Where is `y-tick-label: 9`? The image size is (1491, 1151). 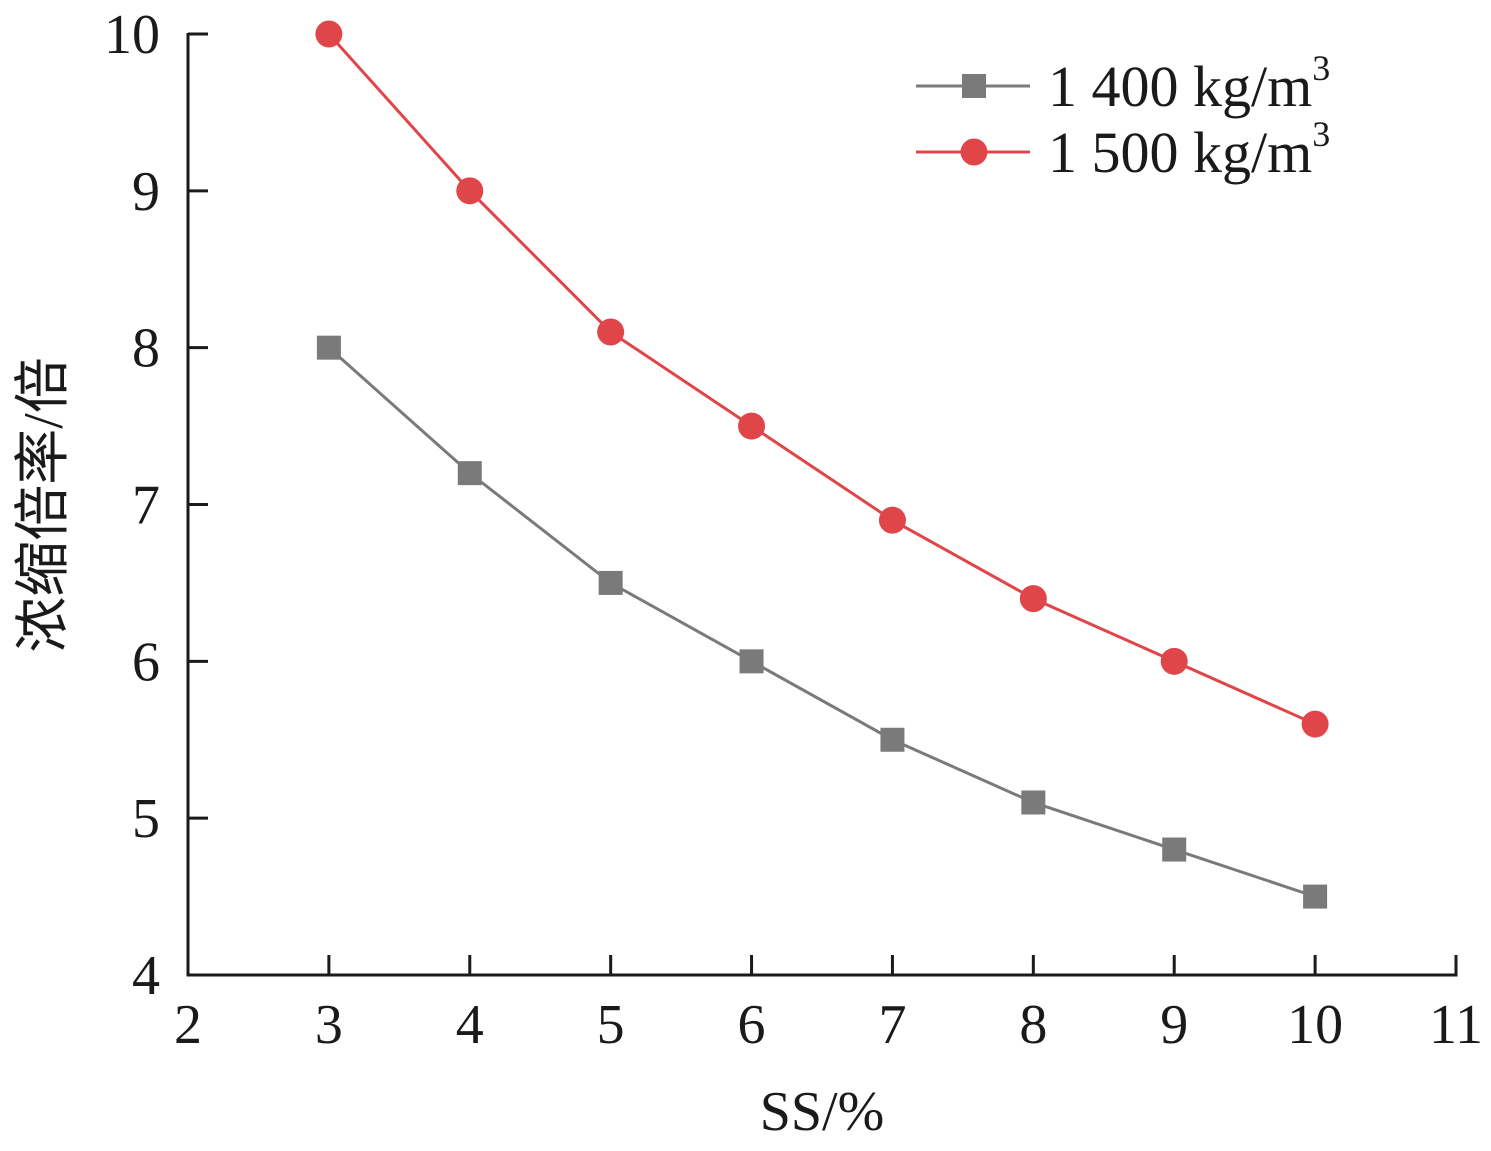 y-tick-label: 9 is located at coordinates (146, 192).